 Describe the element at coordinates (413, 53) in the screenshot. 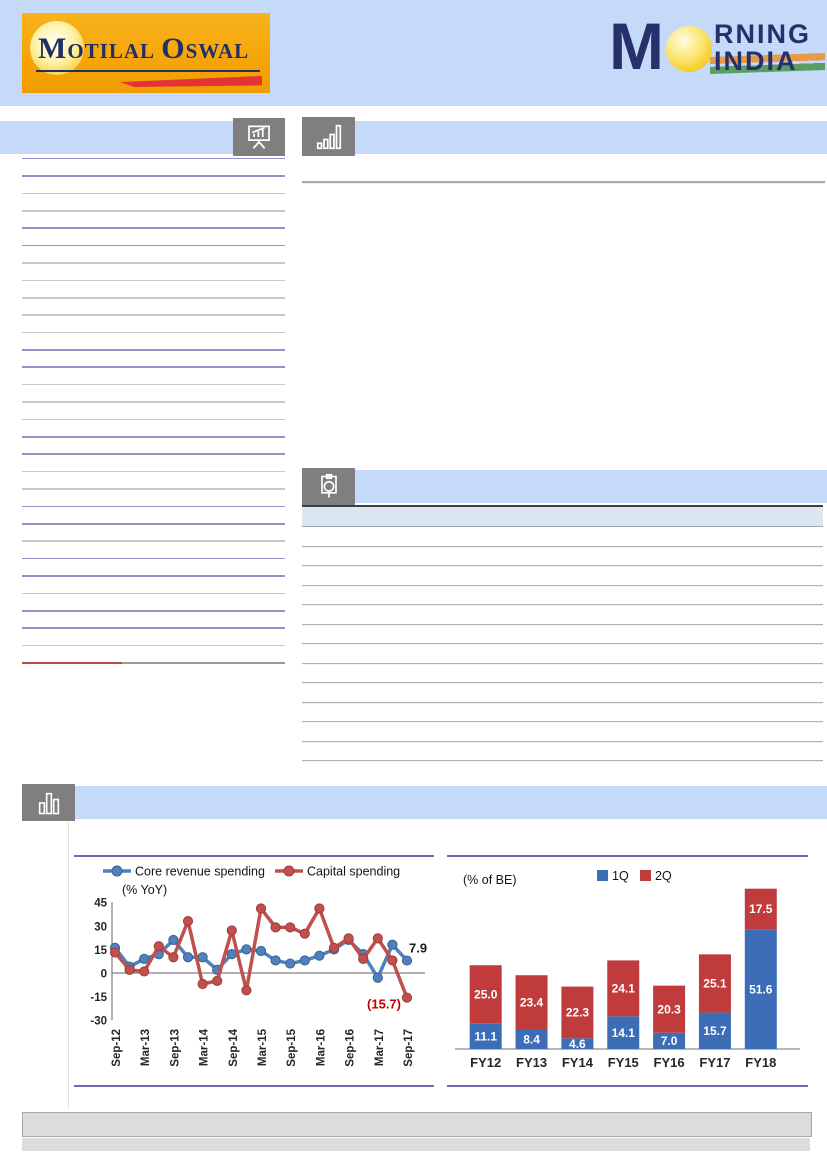

I see `top-banner: MOTILAL OSWAL M RNING INDIA` at that location.